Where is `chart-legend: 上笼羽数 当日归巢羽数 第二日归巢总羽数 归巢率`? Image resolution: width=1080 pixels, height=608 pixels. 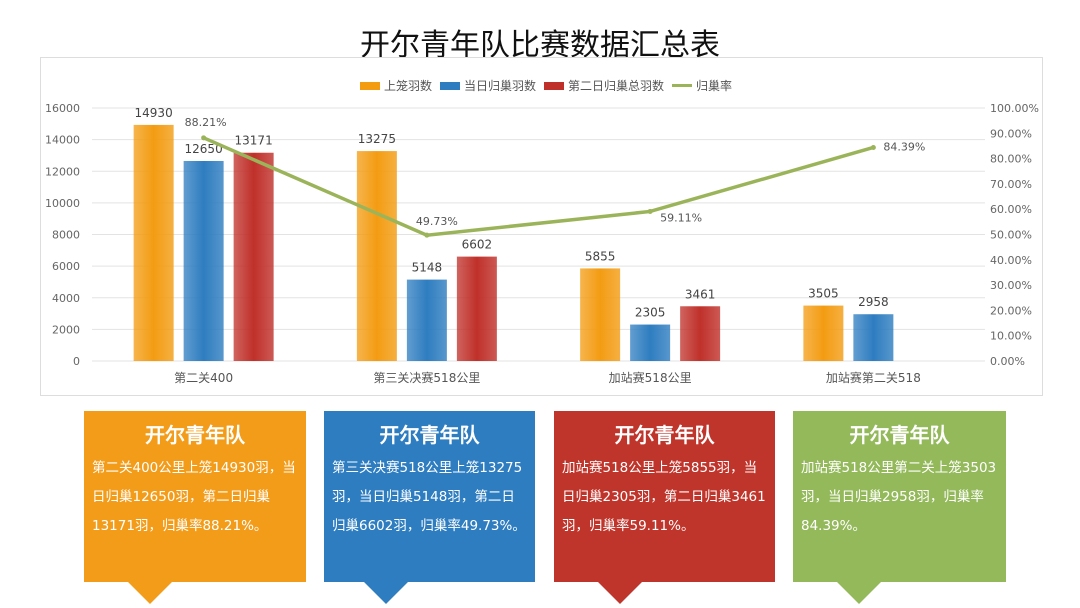 chart-legend: 上笼羽数 当日归巢羽数 第二日归巢总羽数 归巢率 is located at coordinates (546, 85).